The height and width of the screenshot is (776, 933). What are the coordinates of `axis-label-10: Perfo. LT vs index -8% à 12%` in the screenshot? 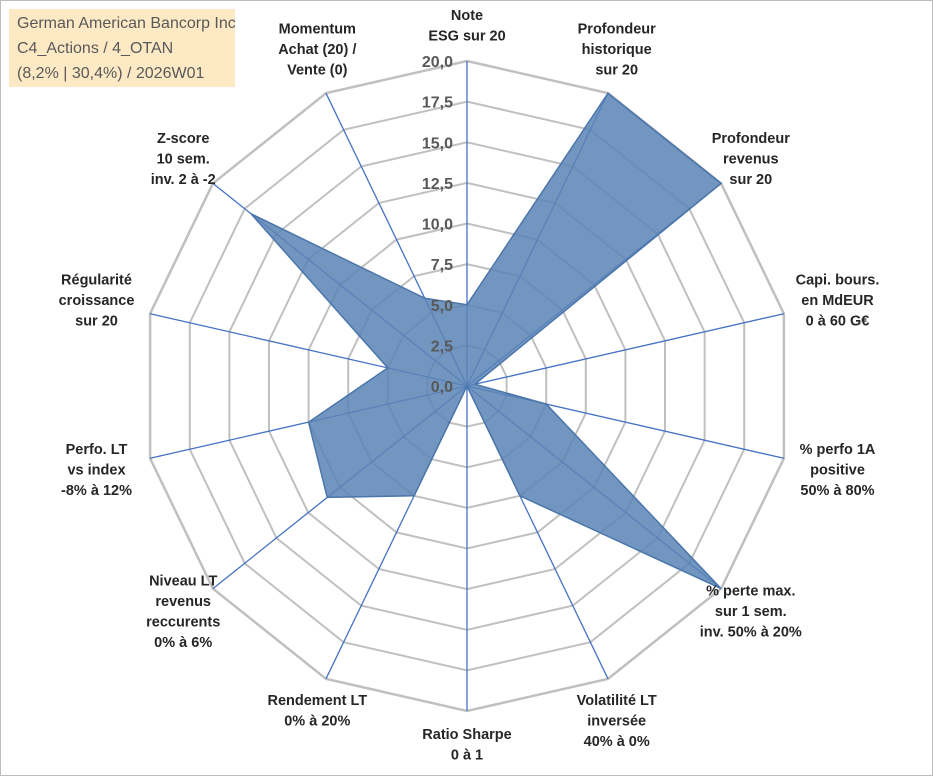 It's located at (96, 470).